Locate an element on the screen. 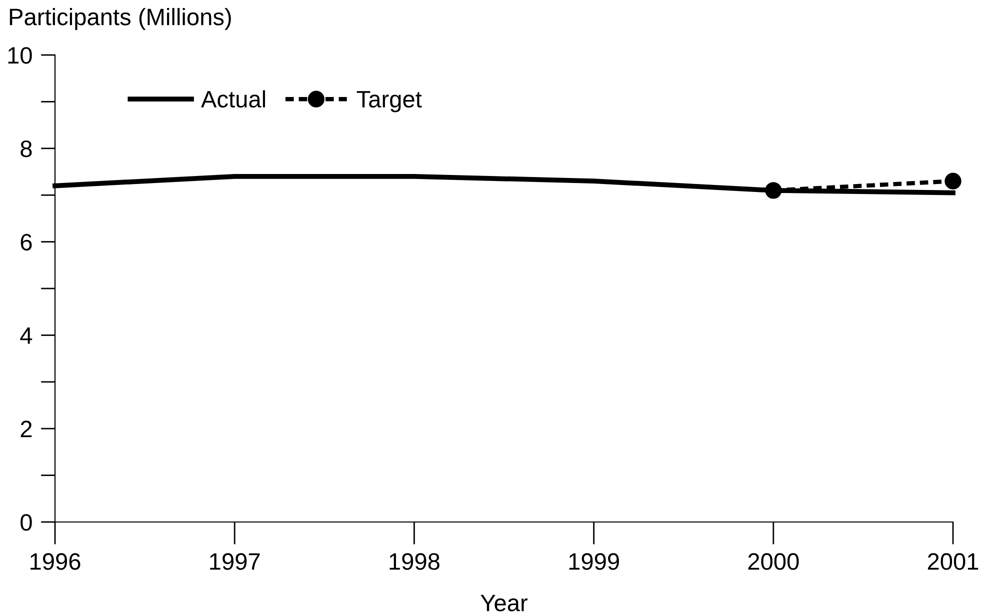  x-tick-label: 1999 is located at coordinates (594, 561).